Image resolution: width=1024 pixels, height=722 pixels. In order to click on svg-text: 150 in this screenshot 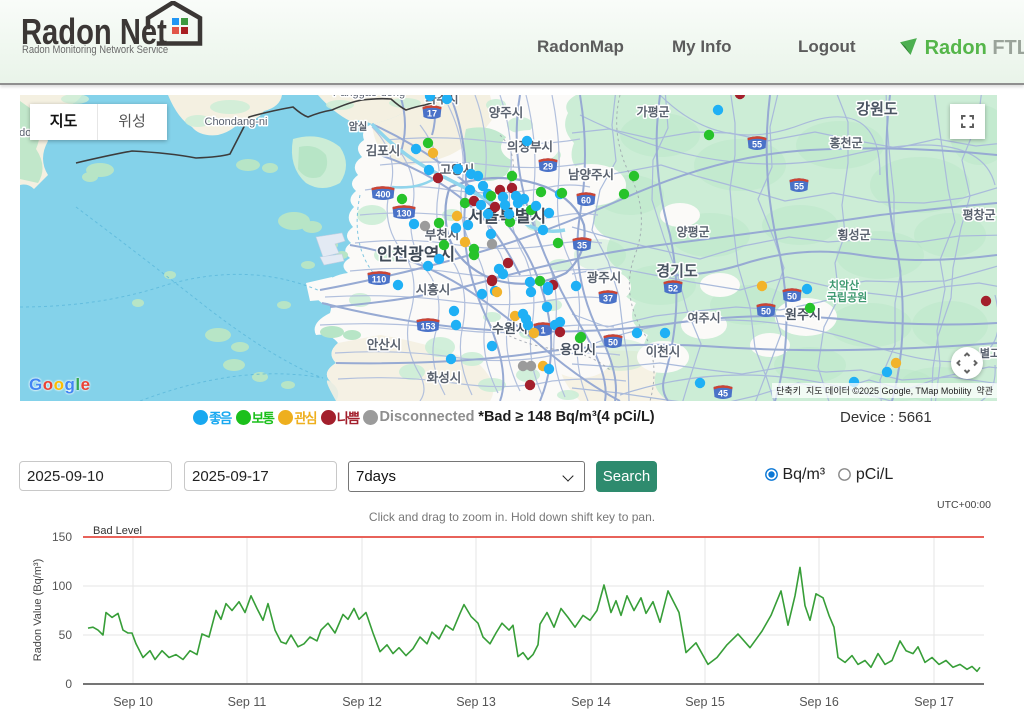, I will do `click(62, 537)`.